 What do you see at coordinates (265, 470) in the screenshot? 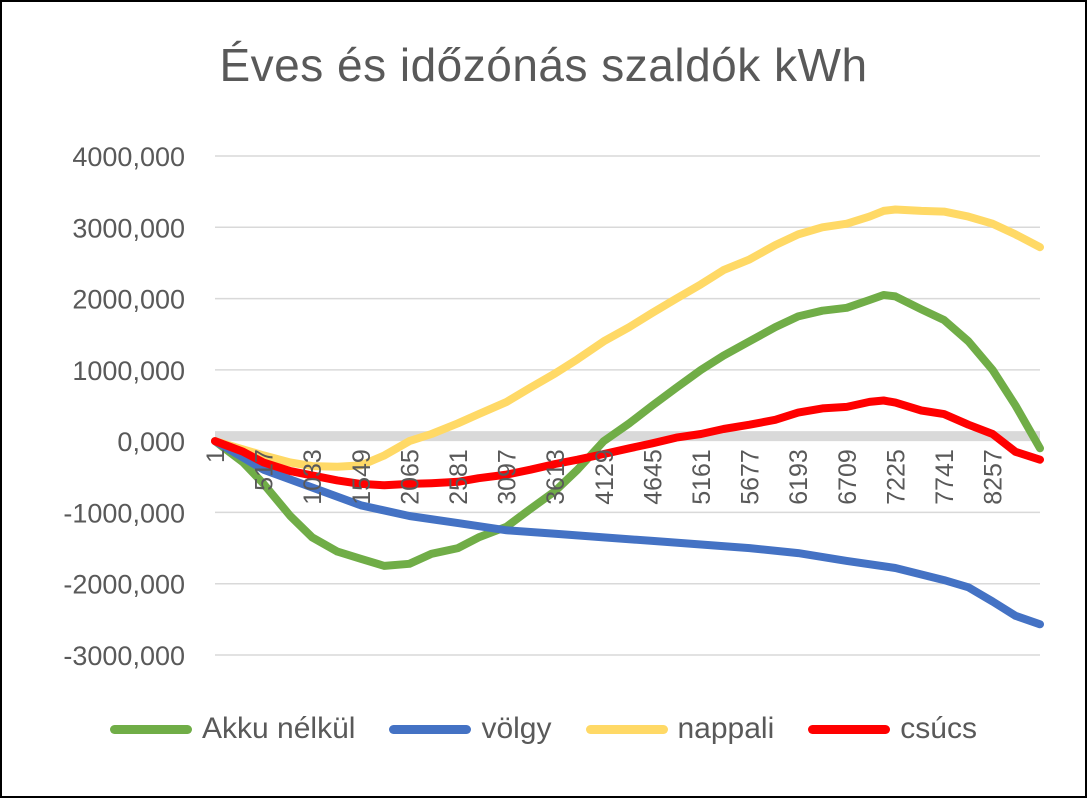
I see `x-tick-label: 517` at bounding box center [265, 470].